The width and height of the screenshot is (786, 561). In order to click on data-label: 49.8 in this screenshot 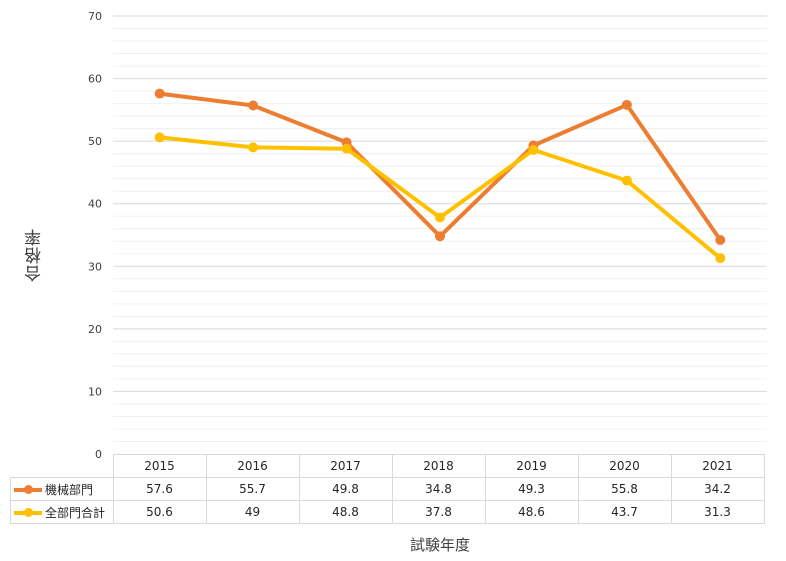, I will do `click(345, 489)`.